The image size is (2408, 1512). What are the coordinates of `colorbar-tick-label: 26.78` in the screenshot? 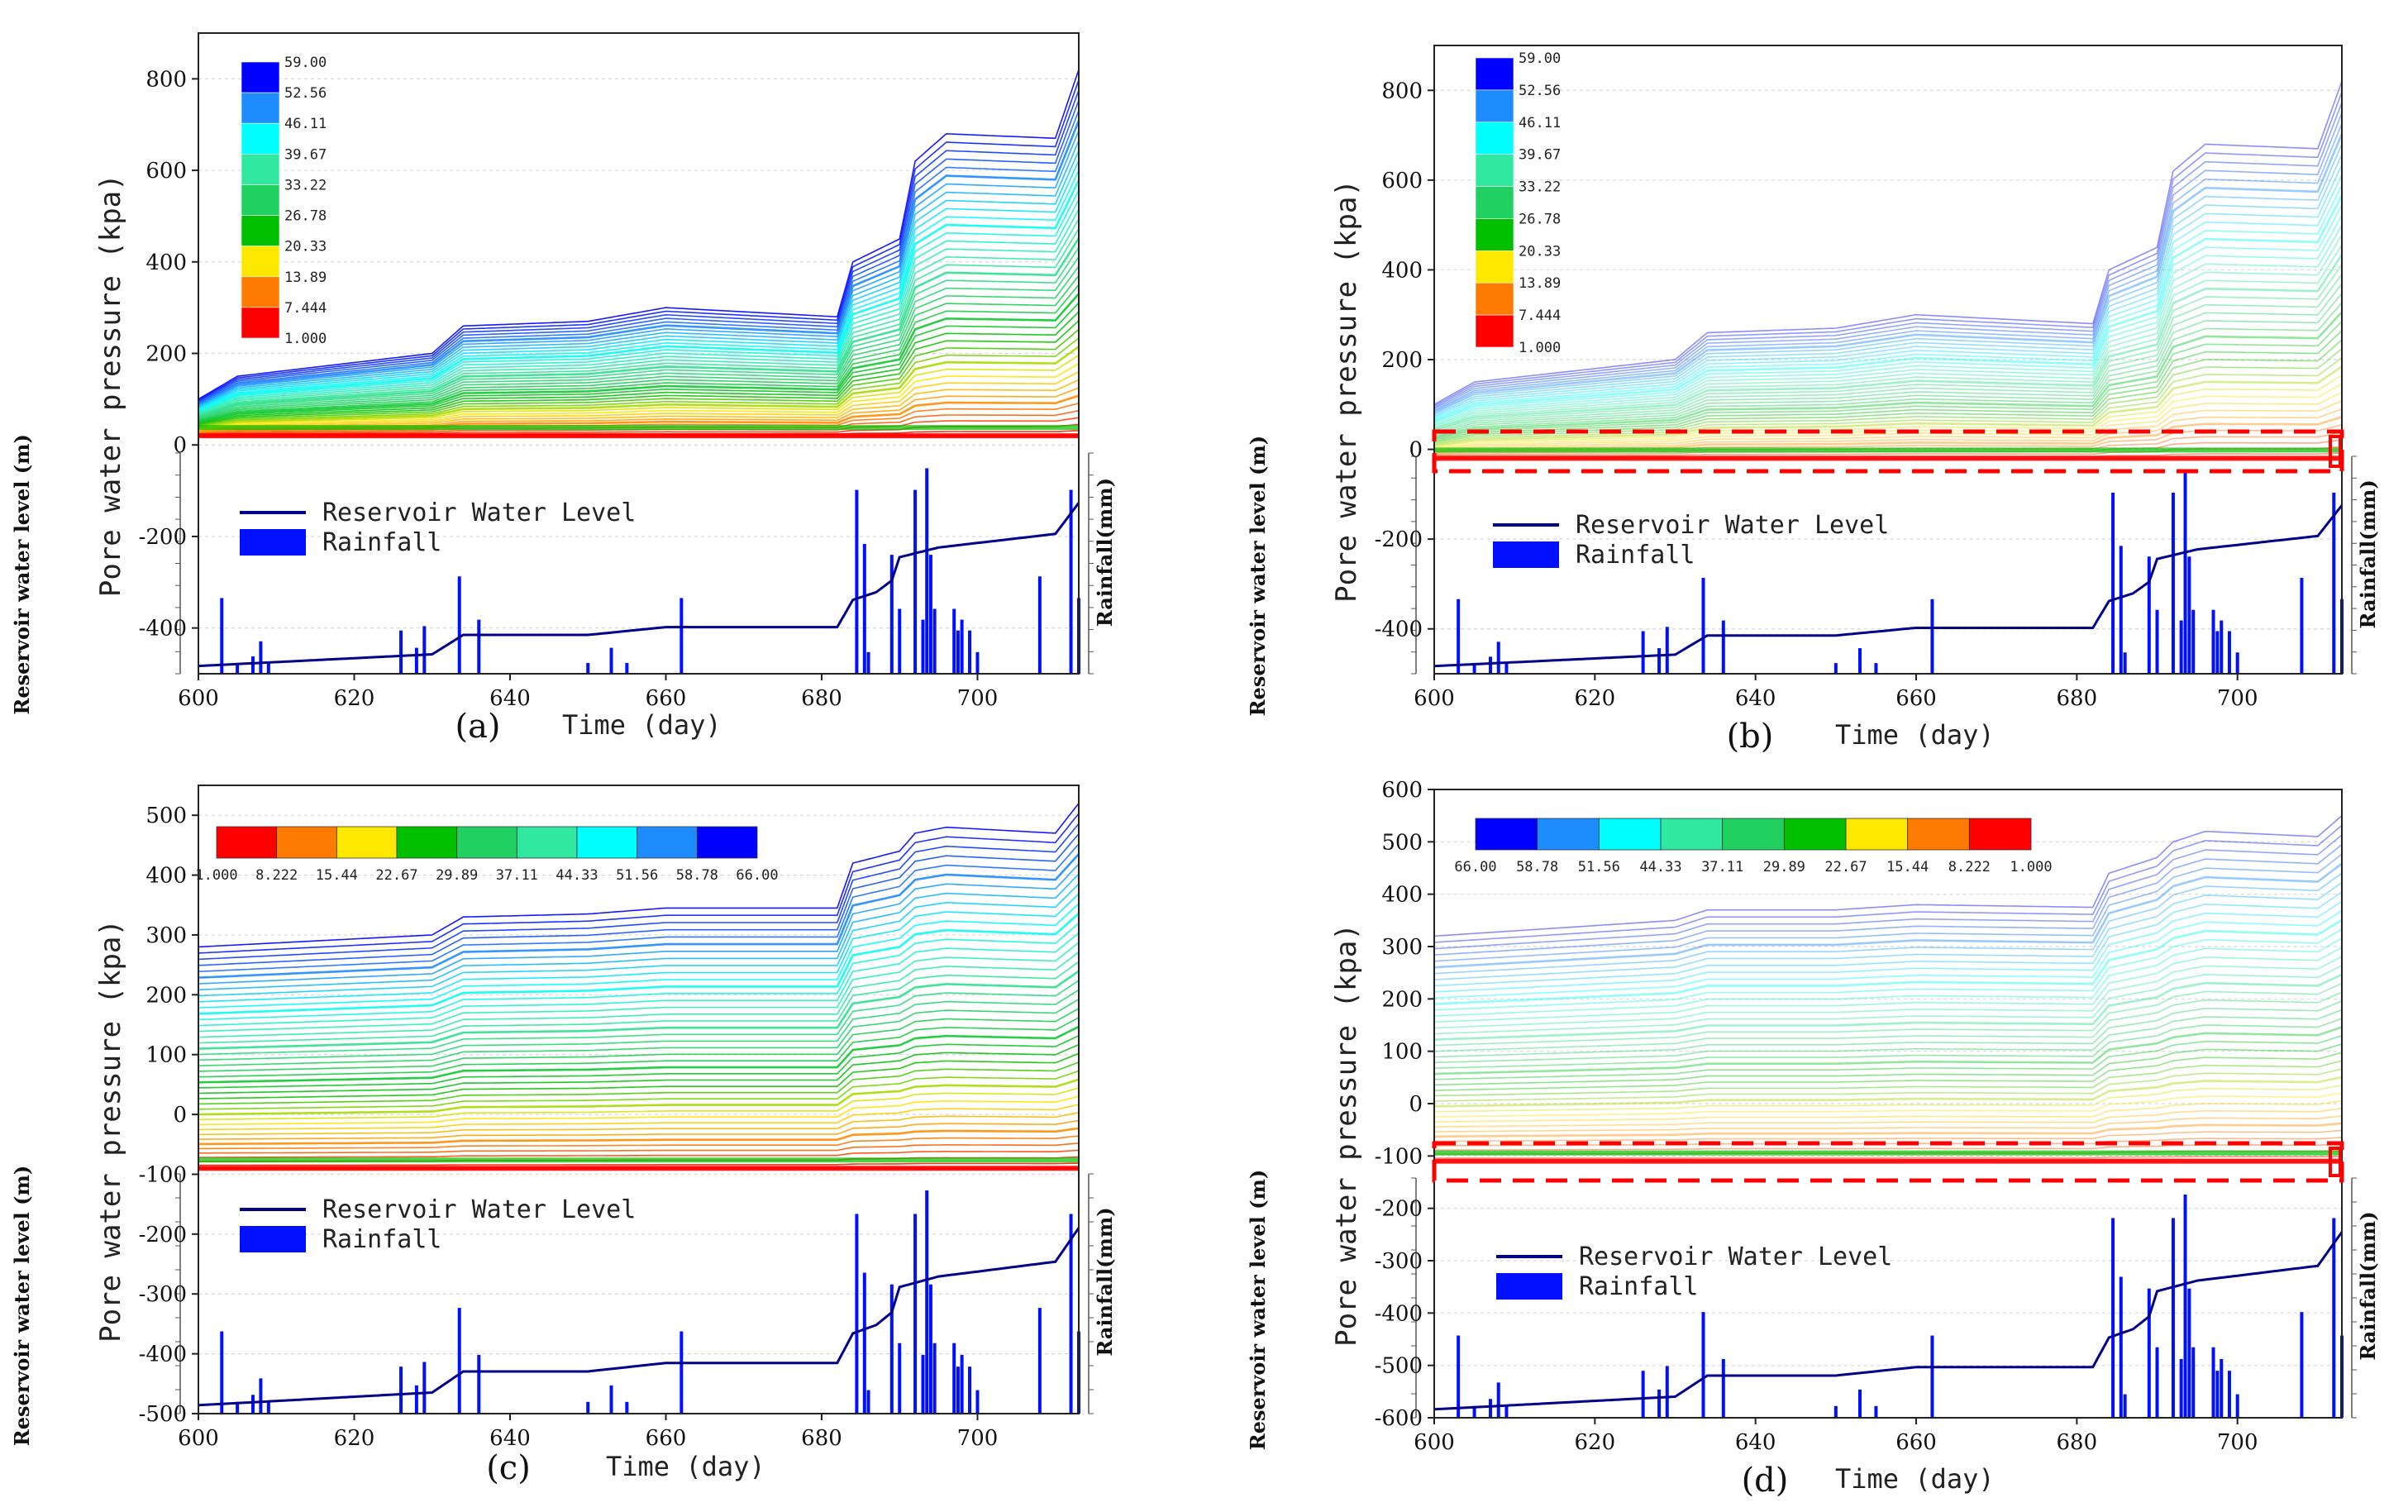 It's located at (305, 216).